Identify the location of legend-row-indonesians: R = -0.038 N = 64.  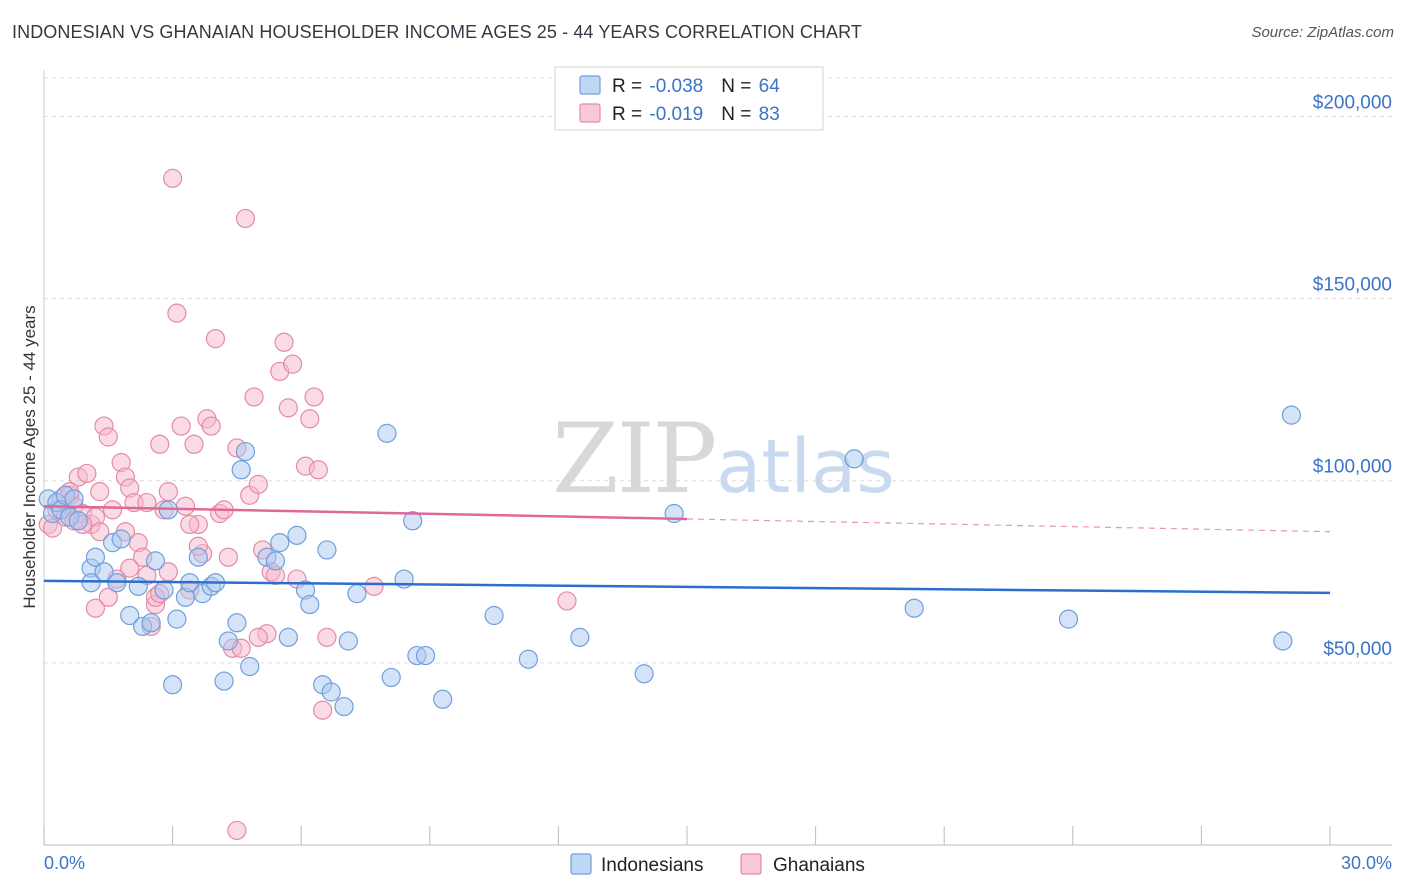
(696, 86).